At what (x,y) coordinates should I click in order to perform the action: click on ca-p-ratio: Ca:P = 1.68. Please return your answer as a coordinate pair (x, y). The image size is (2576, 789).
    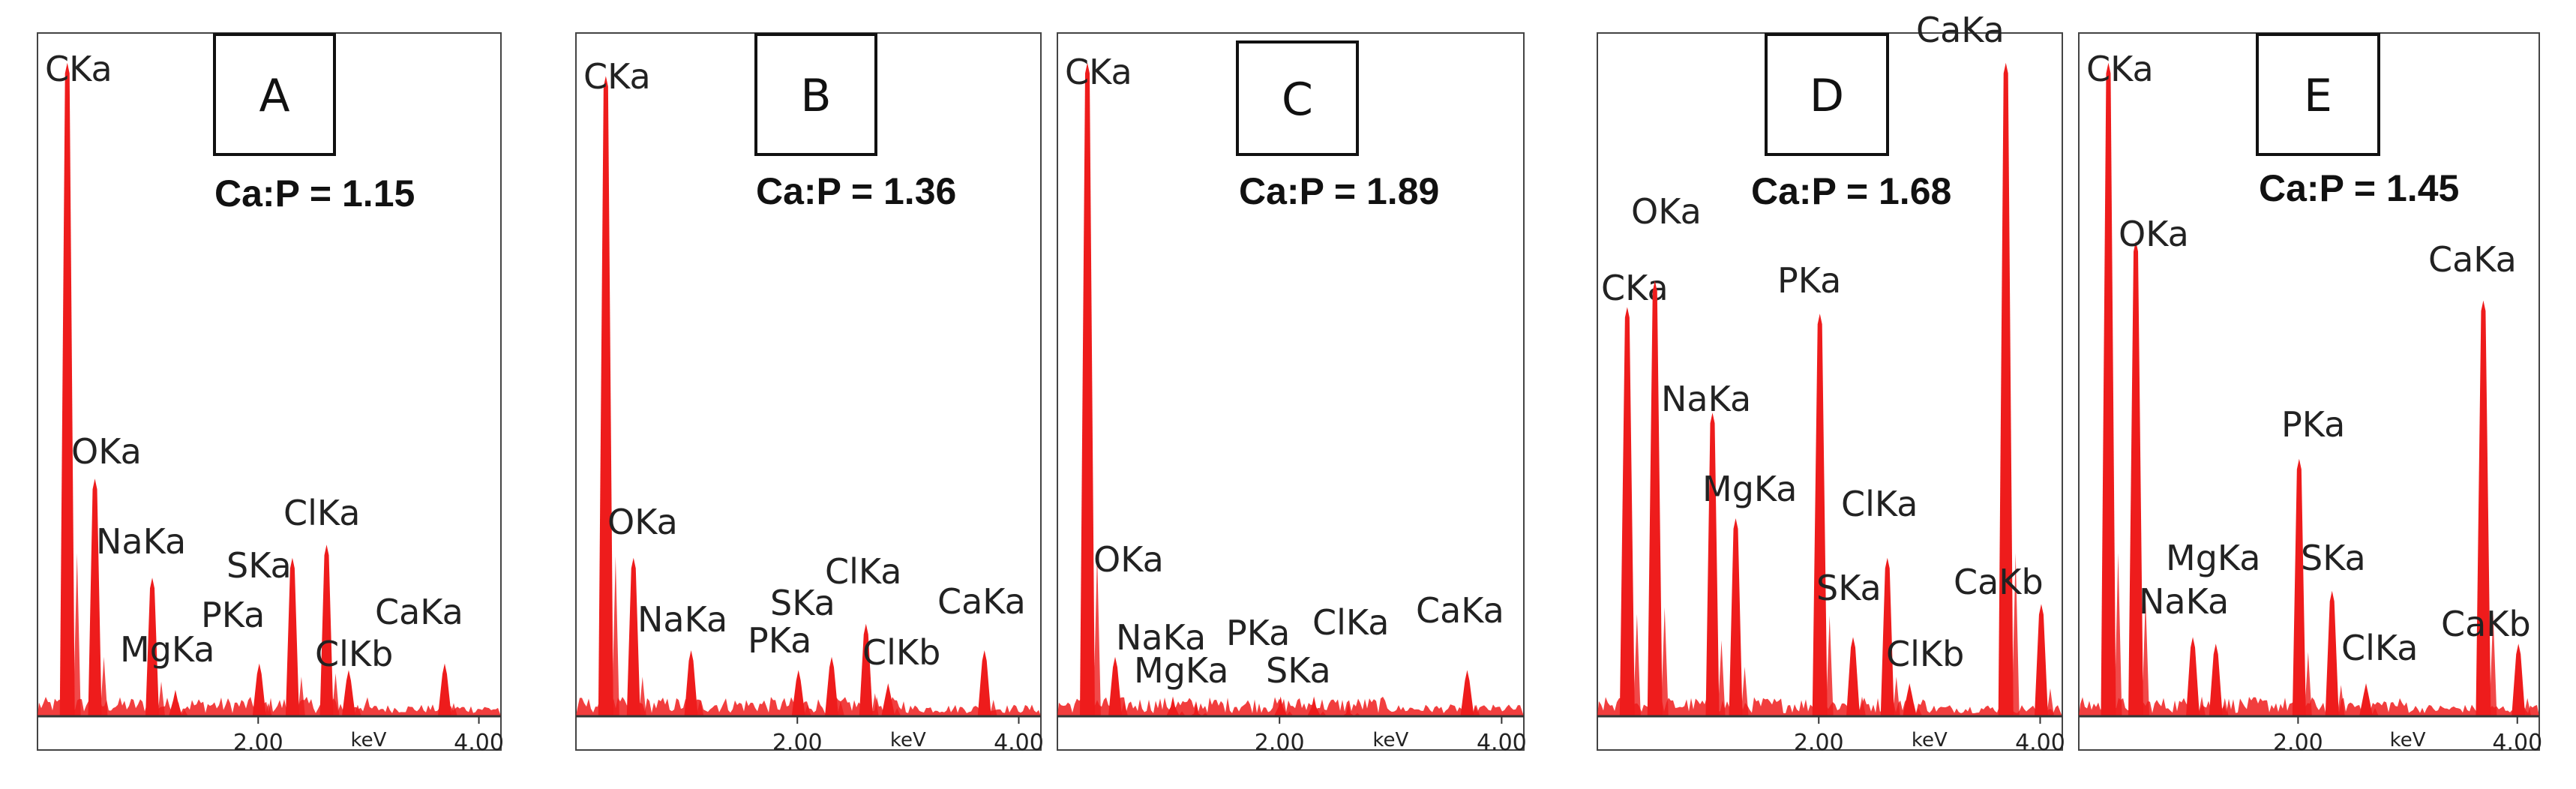
    Looking at the image, I should click on (1851, 191).